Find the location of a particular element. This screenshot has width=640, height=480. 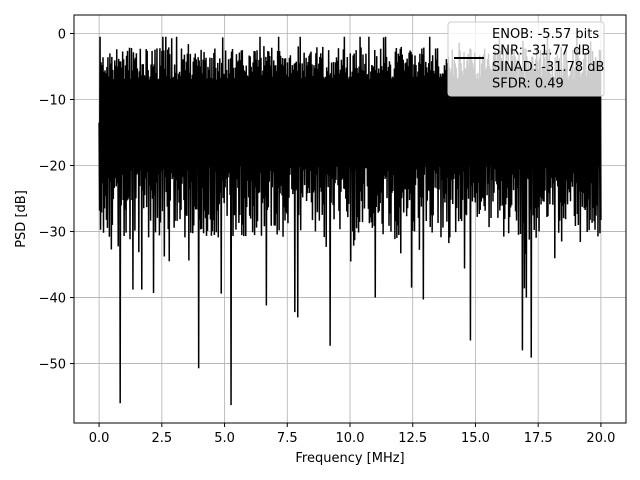

y-tick-label: −10 is located at coordinates (52, 101).